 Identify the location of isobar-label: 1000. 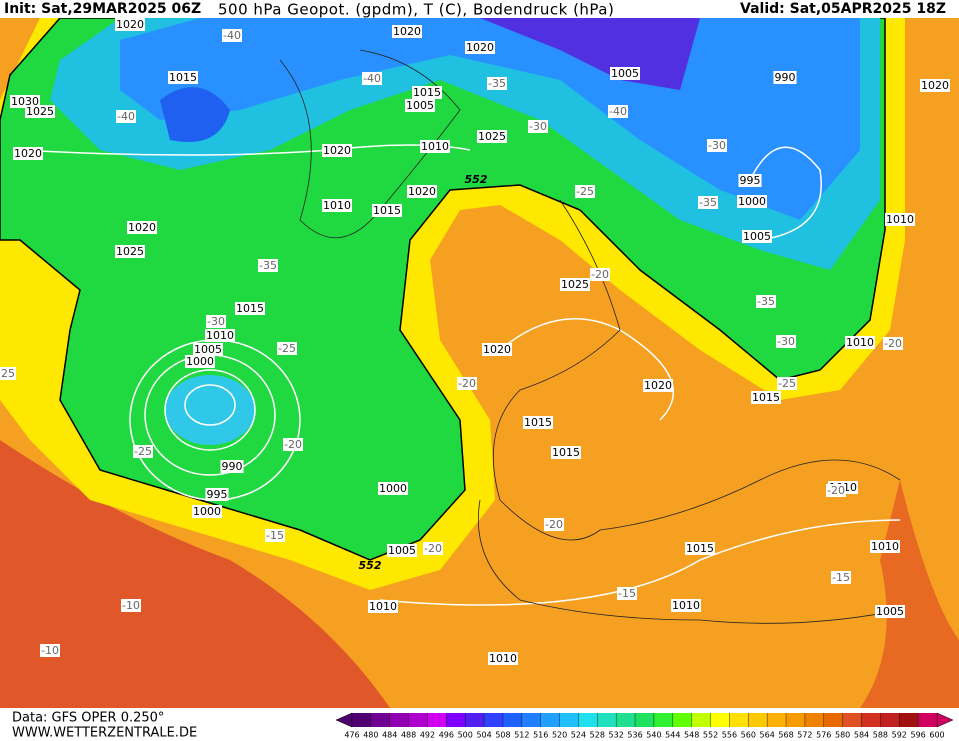
(200, 361).